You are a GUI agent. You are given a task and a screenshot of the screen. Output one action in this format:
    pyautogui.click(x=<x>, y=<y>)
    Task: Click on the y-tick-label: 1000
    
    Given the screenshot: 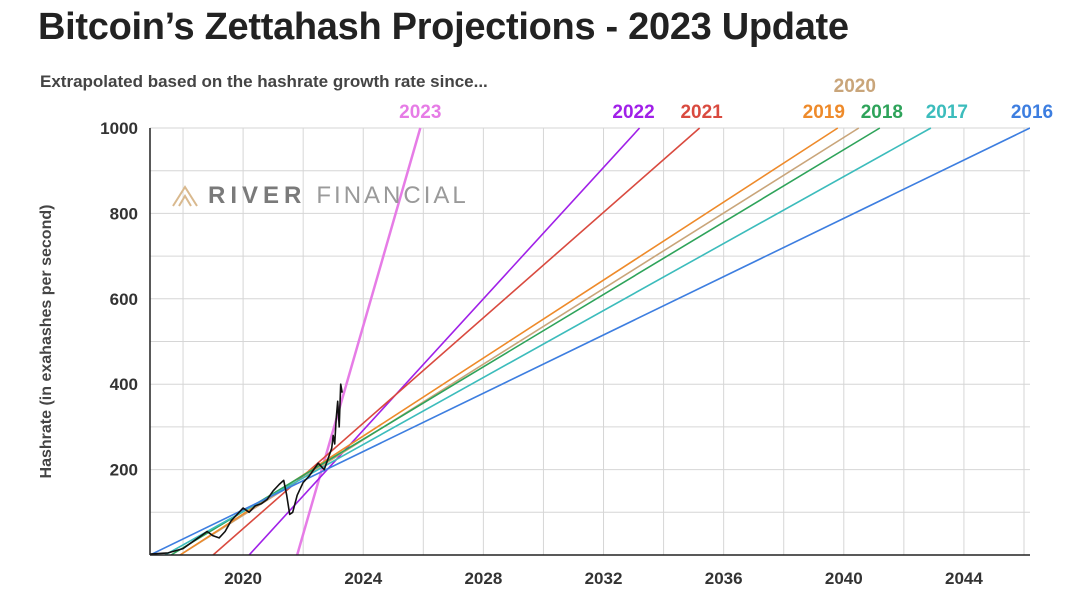 What is the action you would take?
    pyautogui.click(x=119, y=128)
    